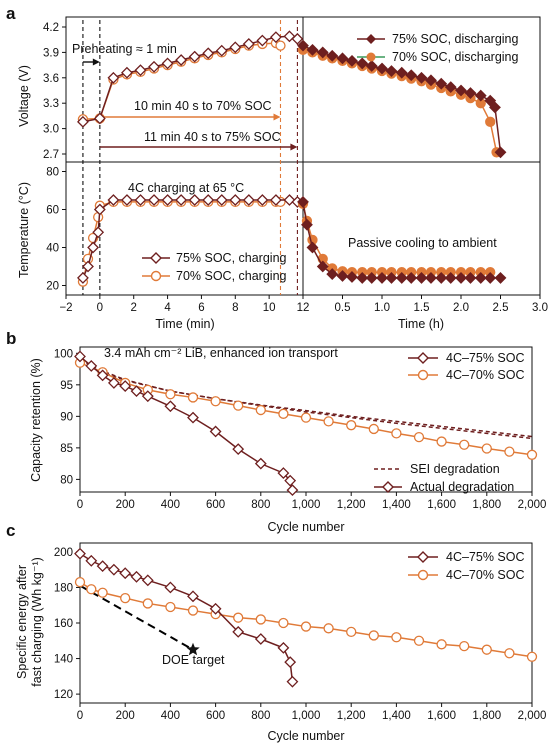  What do you see at coordinates (201, 308) in the screenshot?
I see `time-min-xtick-label: 6` at bounding box center [201, 308].